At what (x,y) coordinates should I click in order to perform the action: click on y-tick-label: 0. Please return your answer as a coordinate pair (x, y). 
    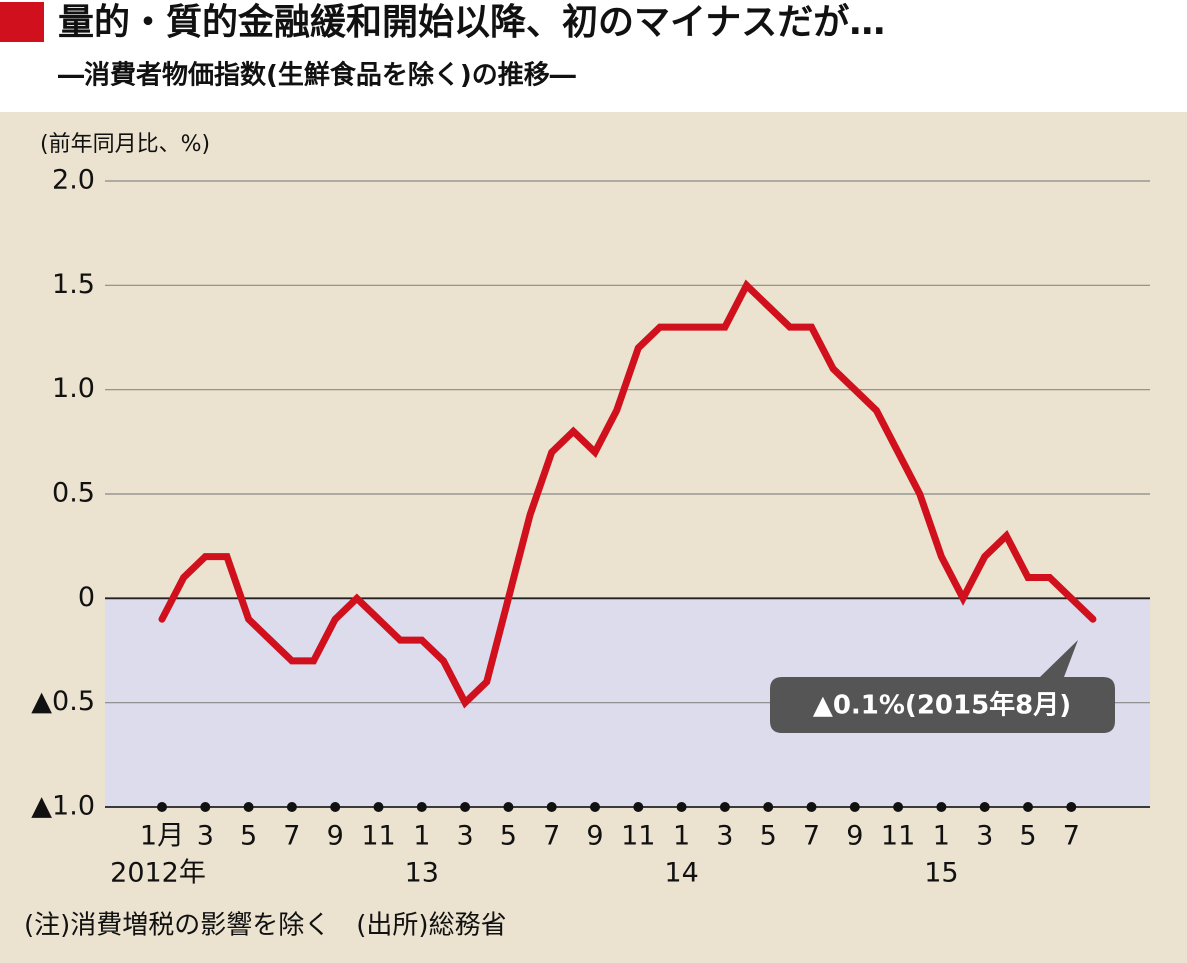
    Looking at the image, I should click on (86, 597).